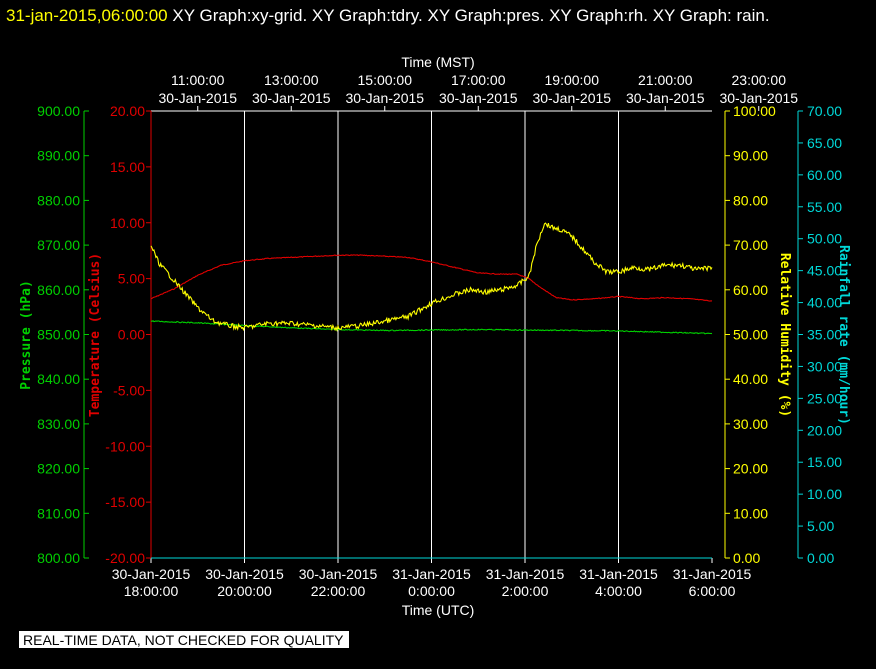 This screenshot has height=669, width=876. What do you see at coordinates (131, 335) in the screenshot?
I see `temperature-tick-label: 0.00` at bounding box center [131, 335].